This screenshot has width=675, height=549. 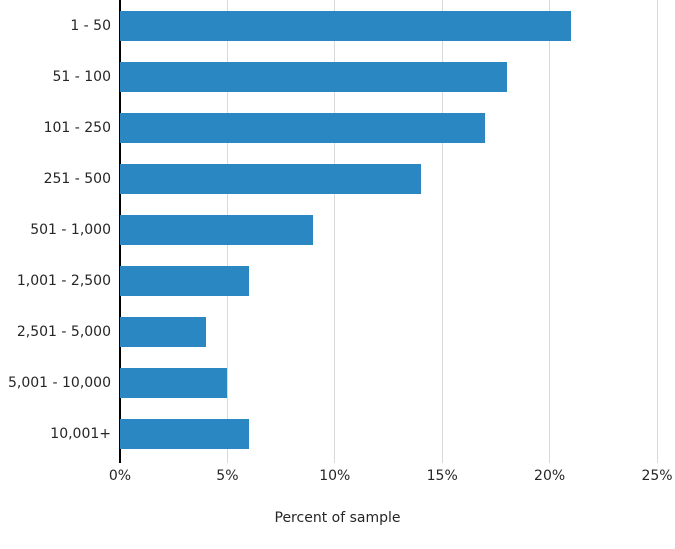 I want to click on y-axis-category-label: 5,001 - 10,000, so click(x=59, y=383).